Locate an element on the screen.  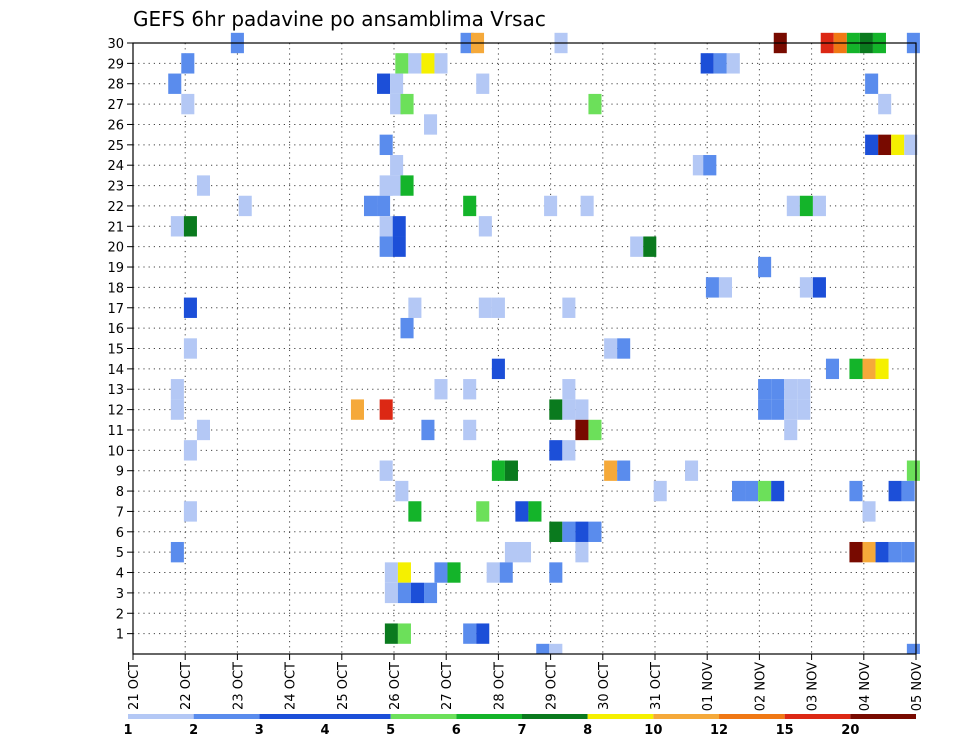
colorbar-label: 15 is located at coordinates (785, 730).